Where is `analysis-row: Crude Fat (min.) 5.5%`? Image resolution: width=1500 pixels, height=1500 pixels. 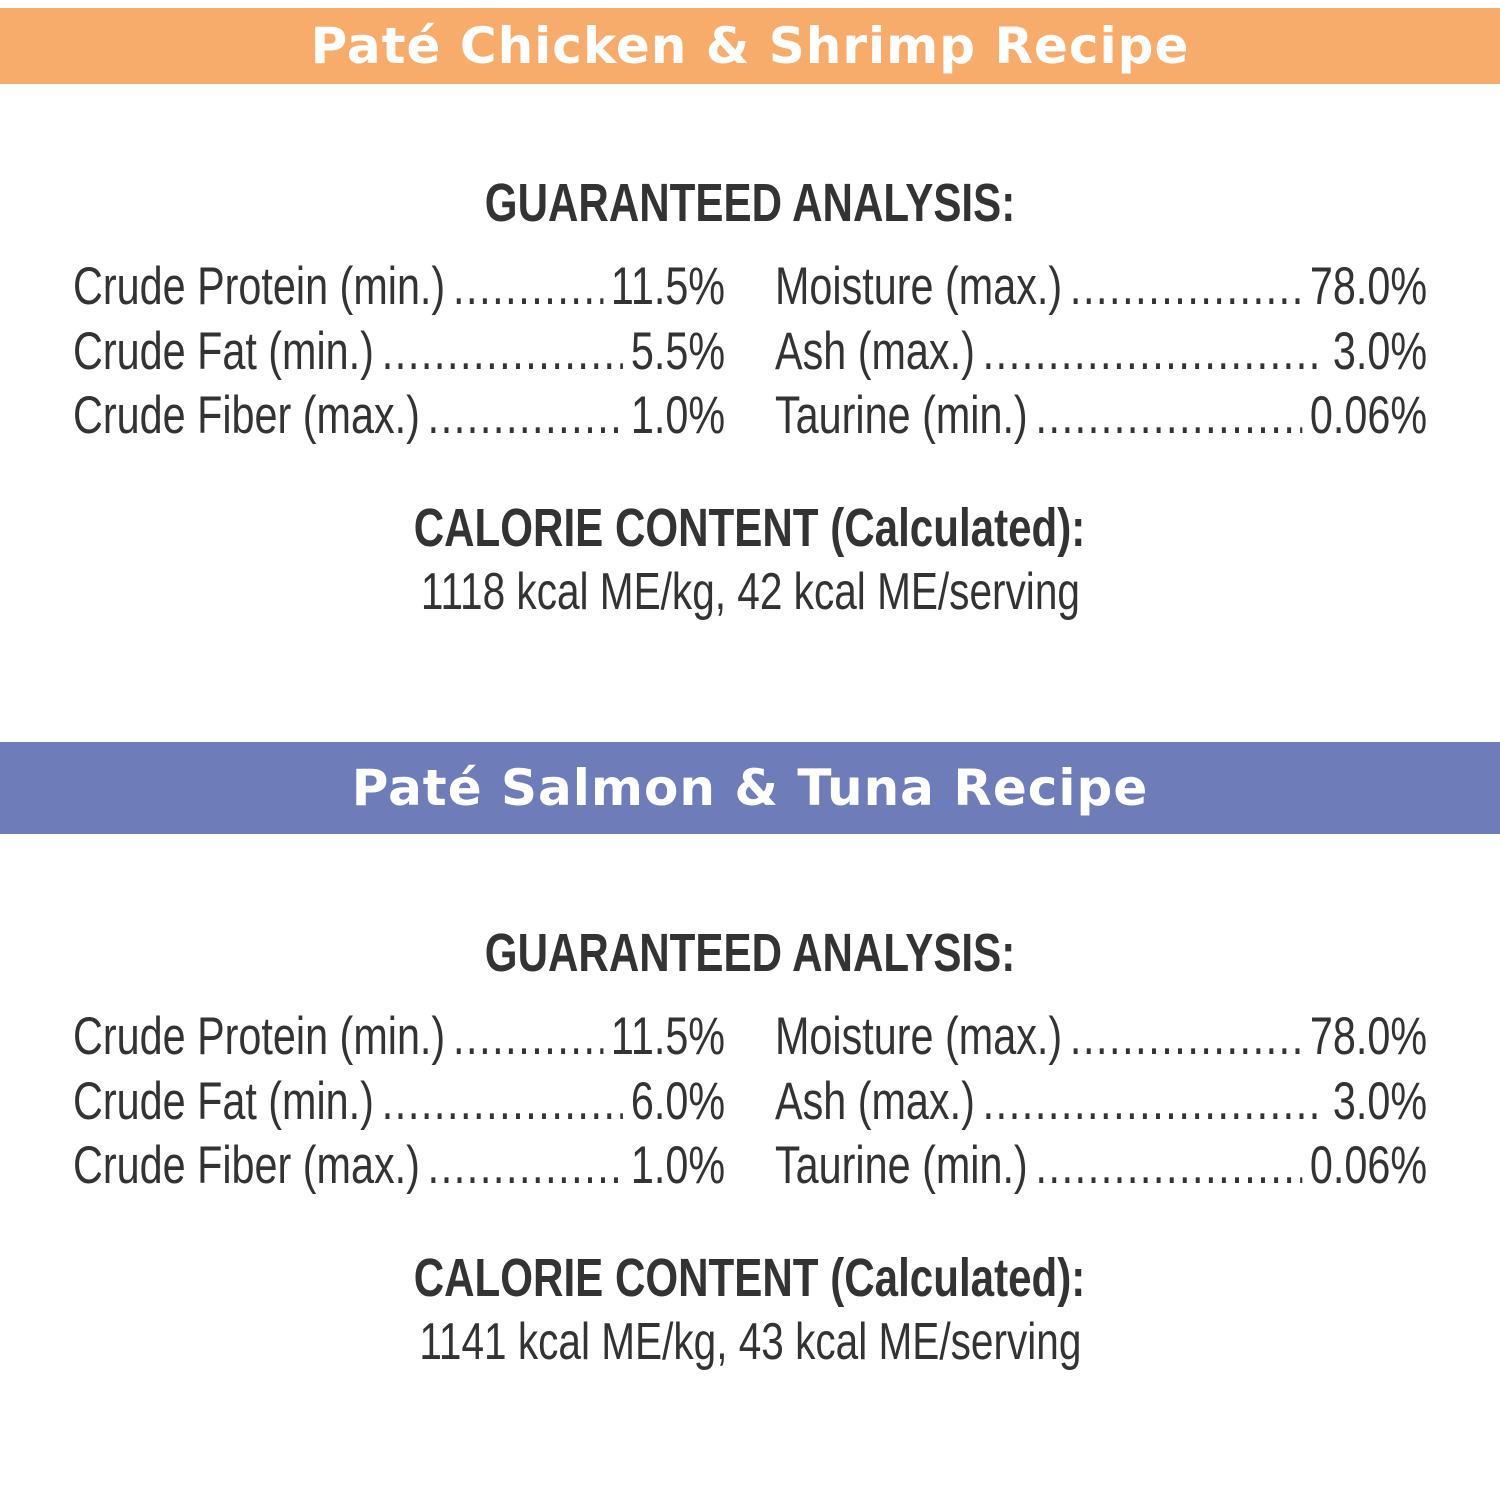 analysis-row: Crude Fat (min.) 5.5% is located at coordinates (399, 353).